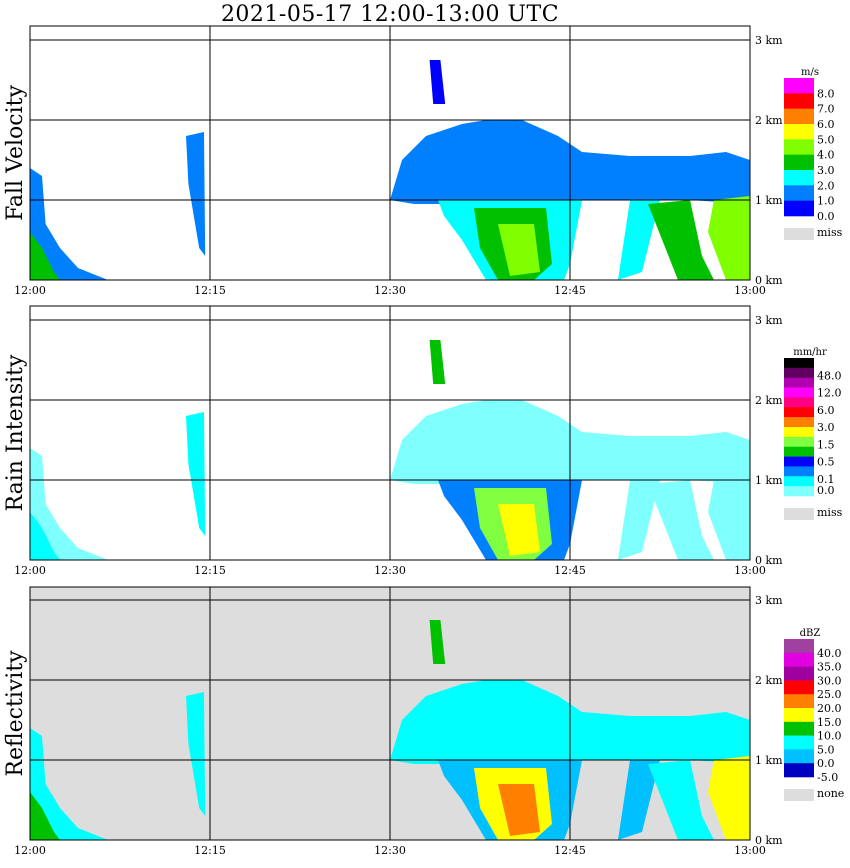 The width and height of the screenshot is (850, 868). I want to click on echo-region-tower, so click(437, 82).